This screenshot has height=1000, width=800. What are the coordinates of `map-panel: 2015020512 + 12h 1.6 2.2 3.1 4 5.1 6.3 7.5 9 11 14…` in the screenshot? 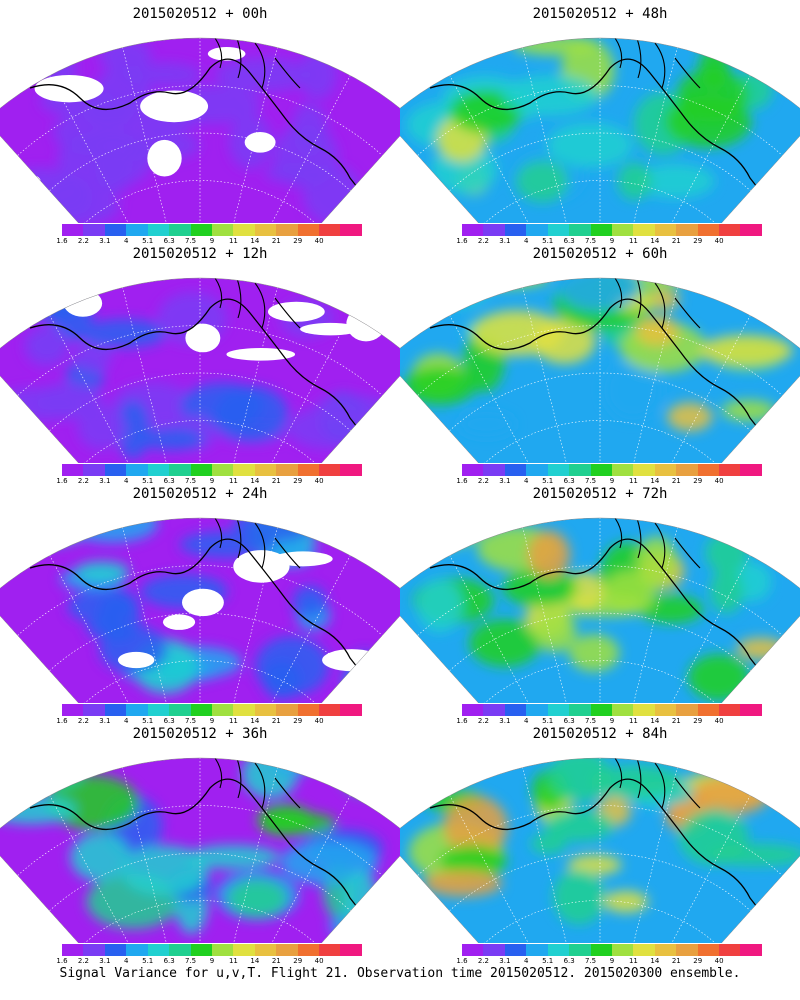 It's located at (200, 362).